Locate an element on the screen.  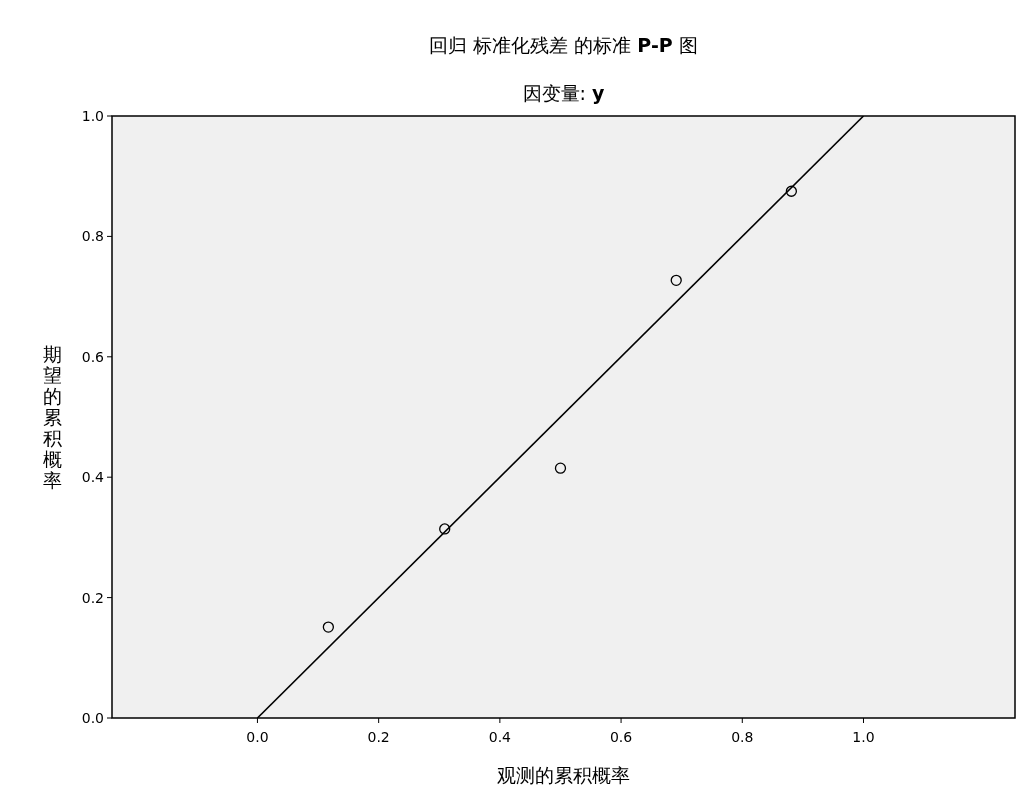
x-tick-label: 0.4 is located at coordinates (500, 737).